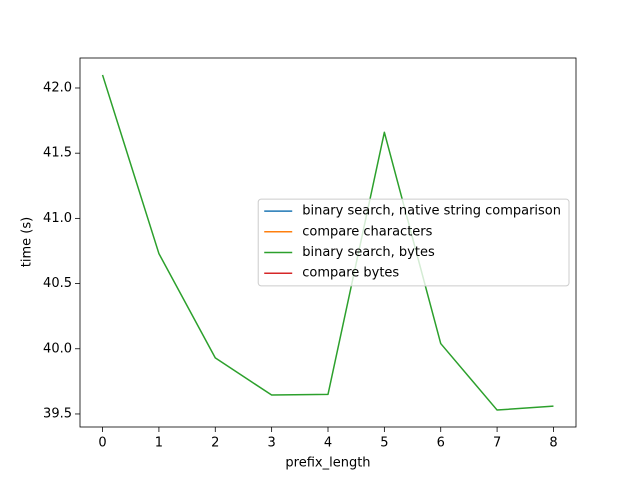  What do you see at coordinates (215, 443) in the screenshot?
I see `x-tick-label: 2` at bounding box center [215, 443].